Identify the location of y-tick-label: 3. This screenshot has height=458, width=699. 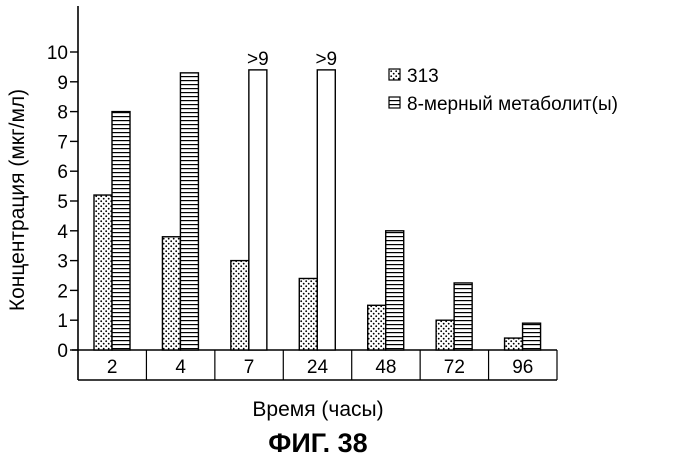
(62, 262).